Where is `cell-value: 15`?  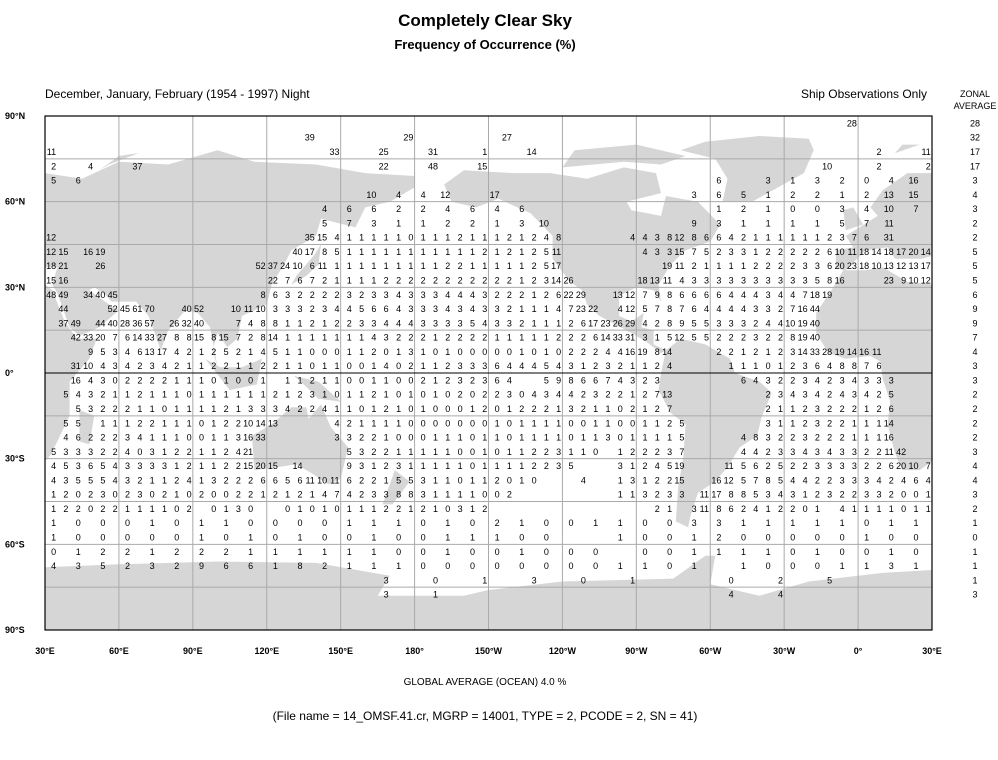 cell-value: 15 is located at coordinates (679, 480).